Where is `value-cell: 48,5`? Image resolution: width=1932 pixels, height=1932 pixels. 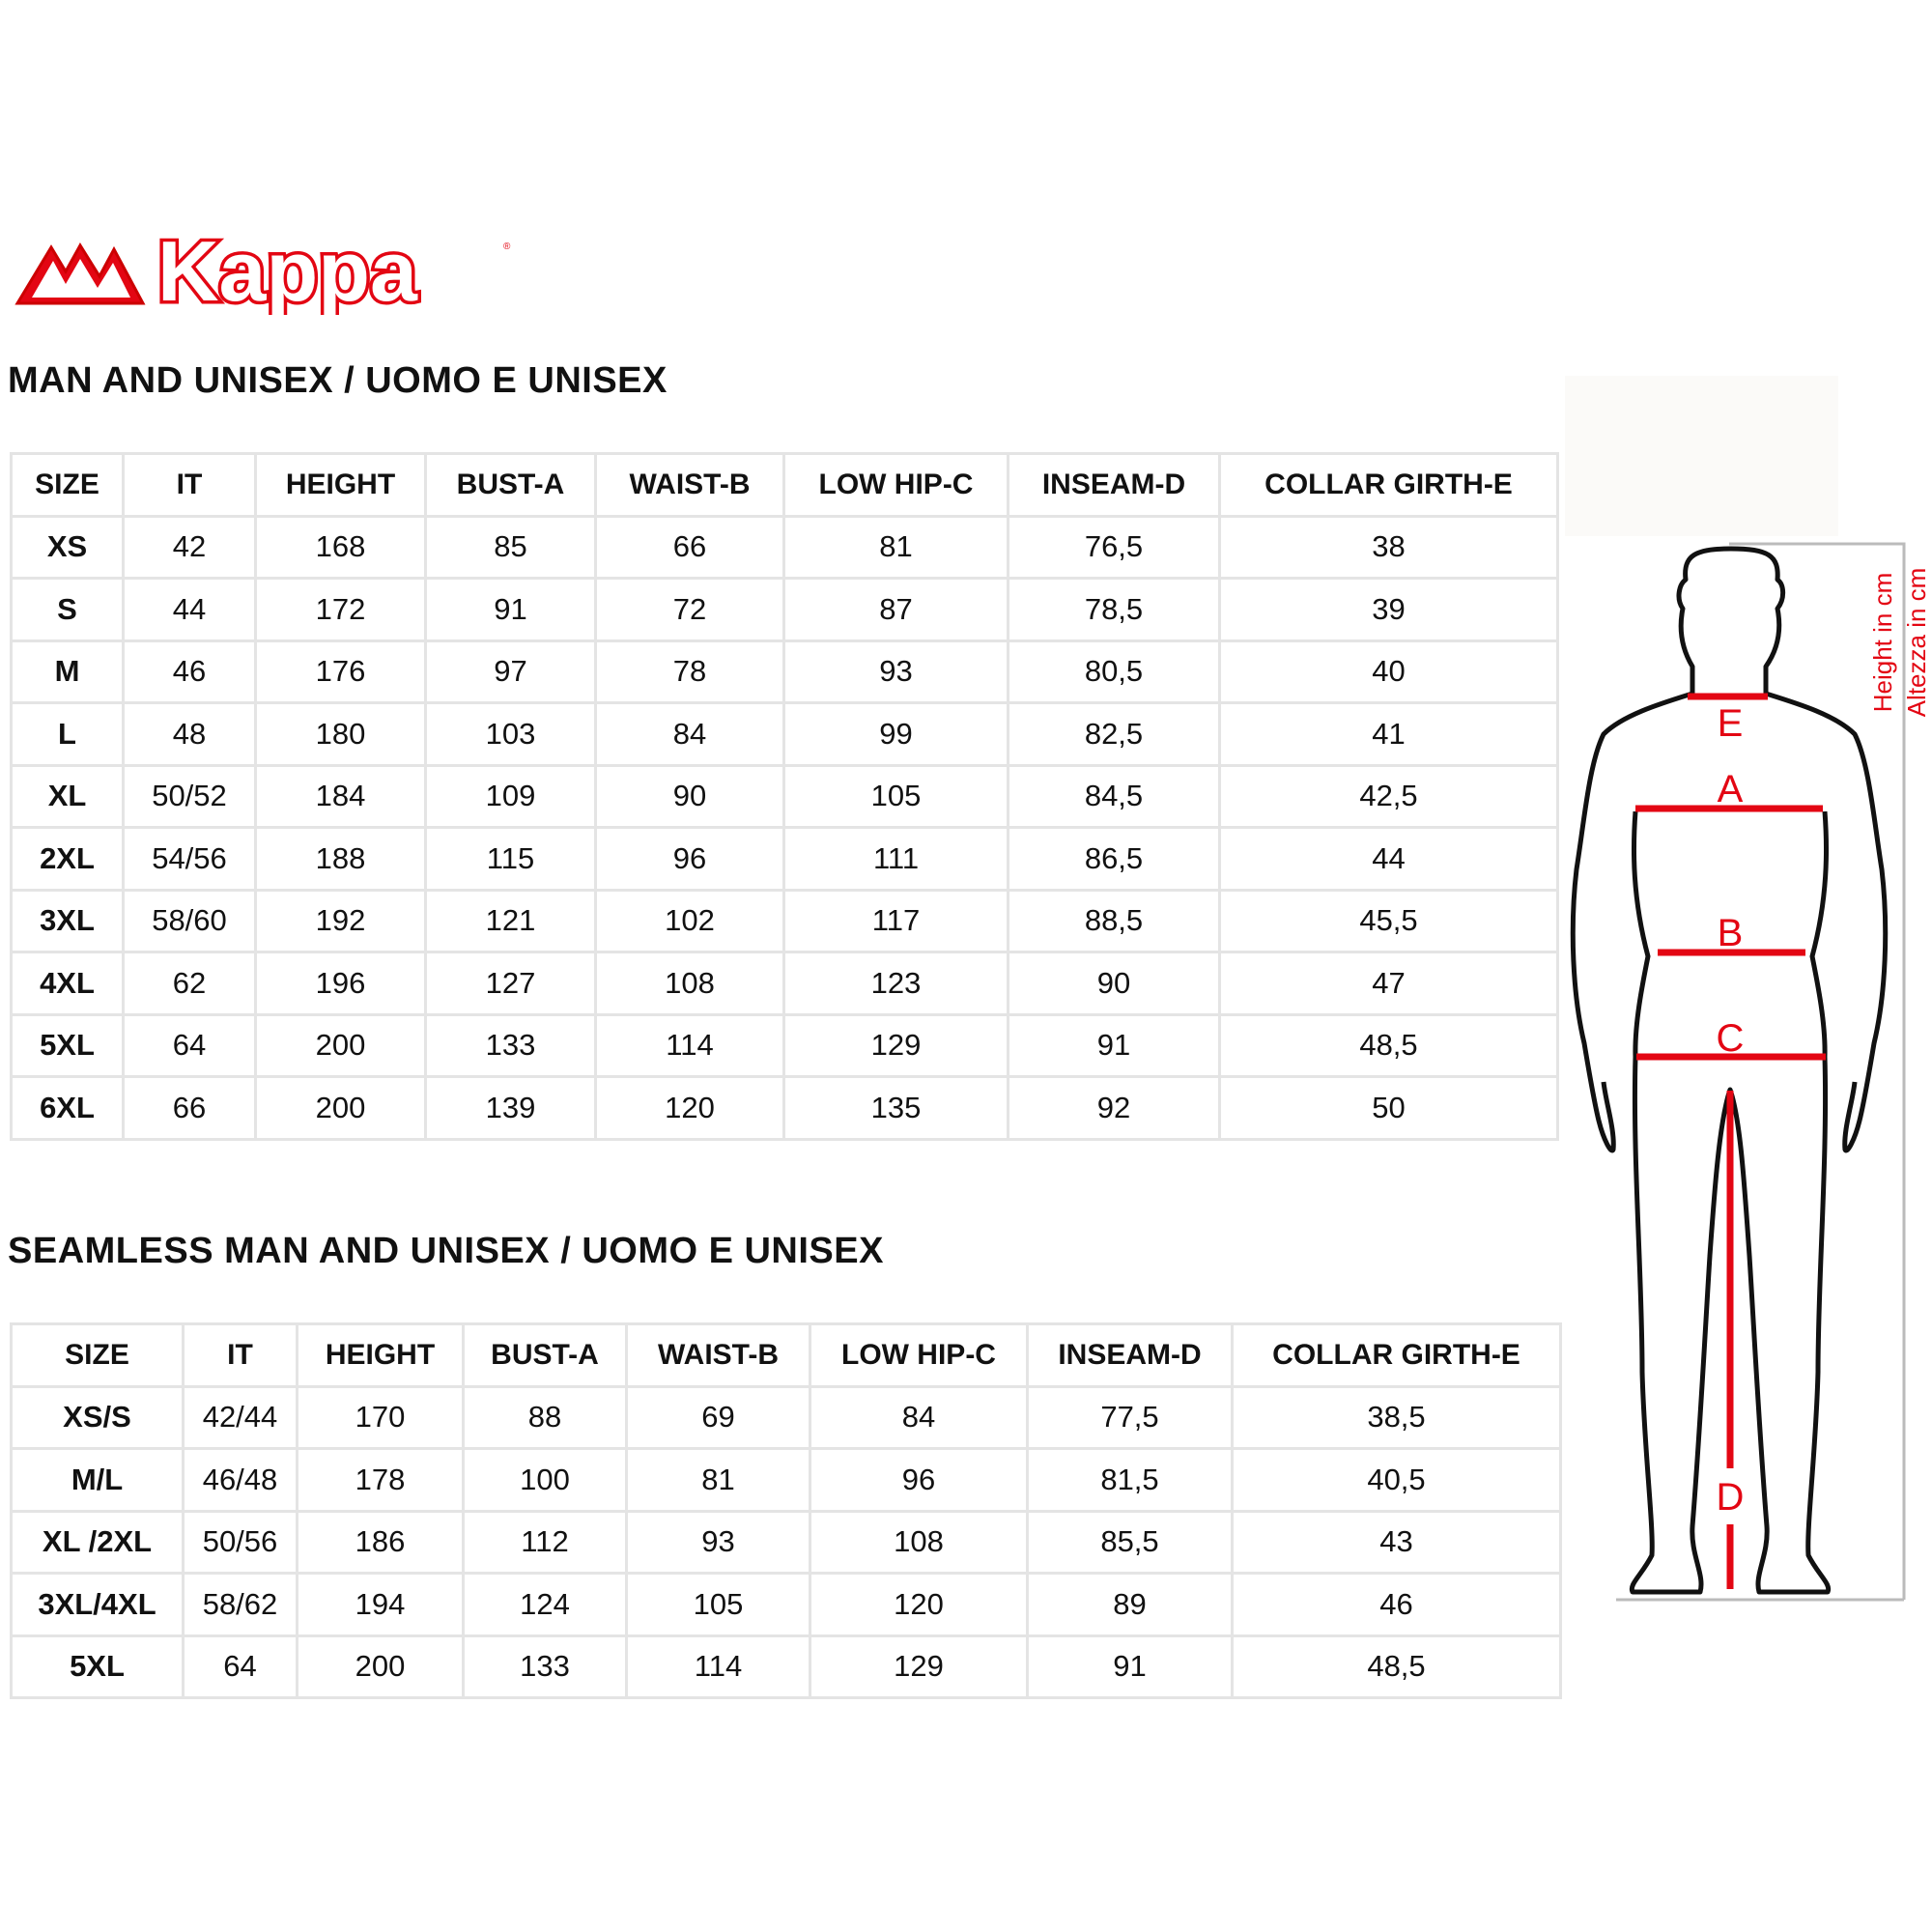
value-cell: 48,5 is located at coordinates (1388, 1045).